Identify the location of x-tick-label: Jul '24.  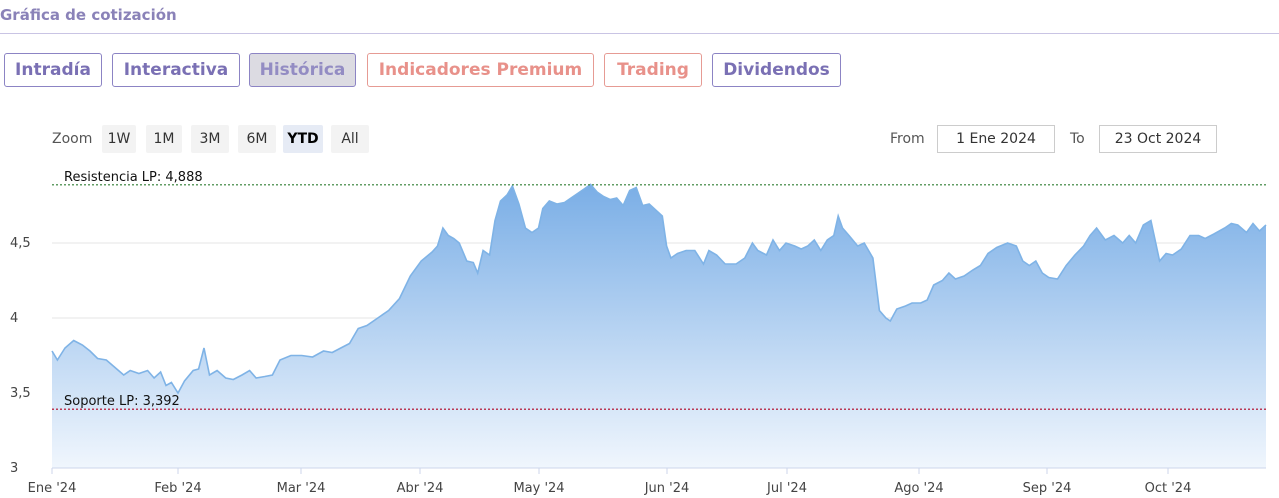
(786, 488).